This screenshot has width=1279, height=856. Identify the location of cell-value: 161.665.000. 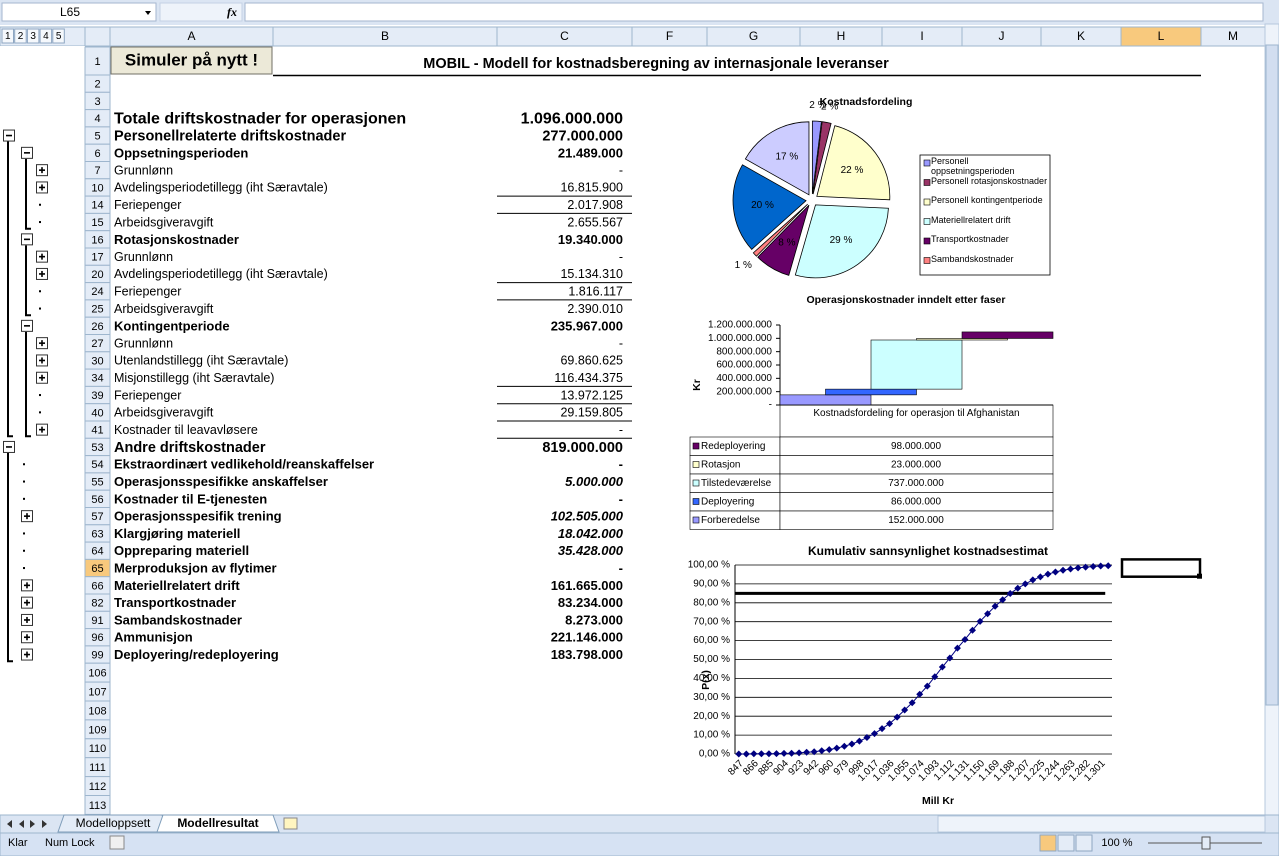
(587, 585).